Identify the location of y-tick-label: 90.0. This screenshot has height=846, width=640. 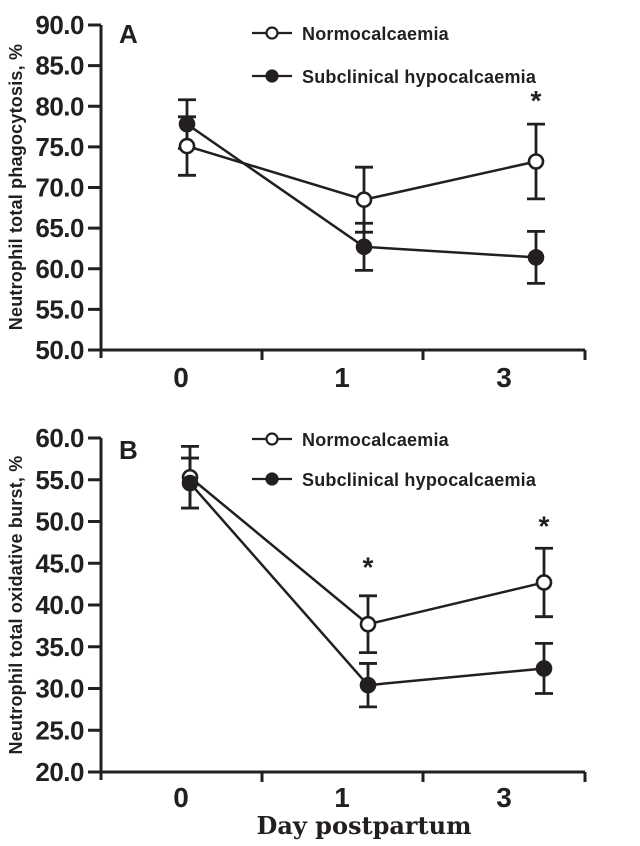
(59, 25).